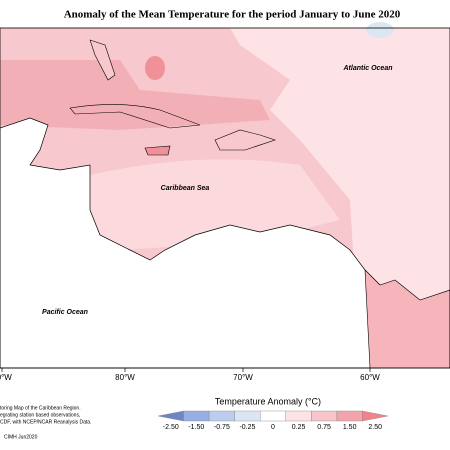 The height and width of the screenshot is (450, 450). Describe the element at coordinates (157, 150) in the screenshot. I see `jamaica` at that location.